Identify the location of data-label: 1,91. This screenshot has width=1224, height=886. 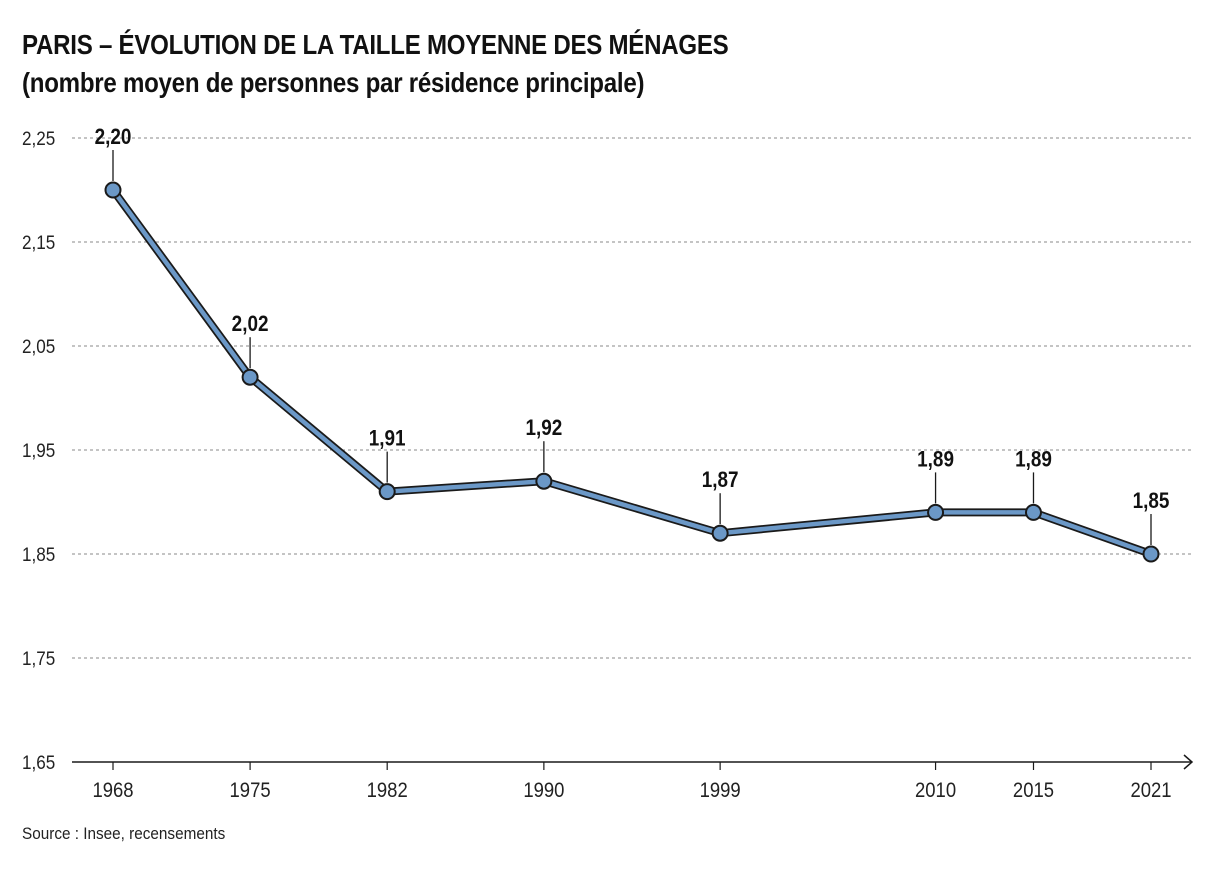
(387, 438).